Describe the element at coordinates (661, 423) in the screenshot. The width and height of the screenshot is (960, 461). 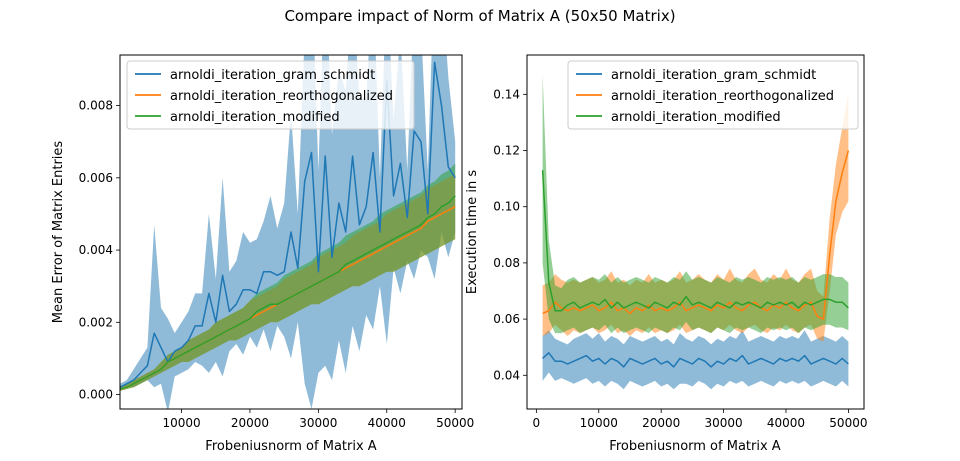
I see `right-x-tick-label: 20000` at that location.